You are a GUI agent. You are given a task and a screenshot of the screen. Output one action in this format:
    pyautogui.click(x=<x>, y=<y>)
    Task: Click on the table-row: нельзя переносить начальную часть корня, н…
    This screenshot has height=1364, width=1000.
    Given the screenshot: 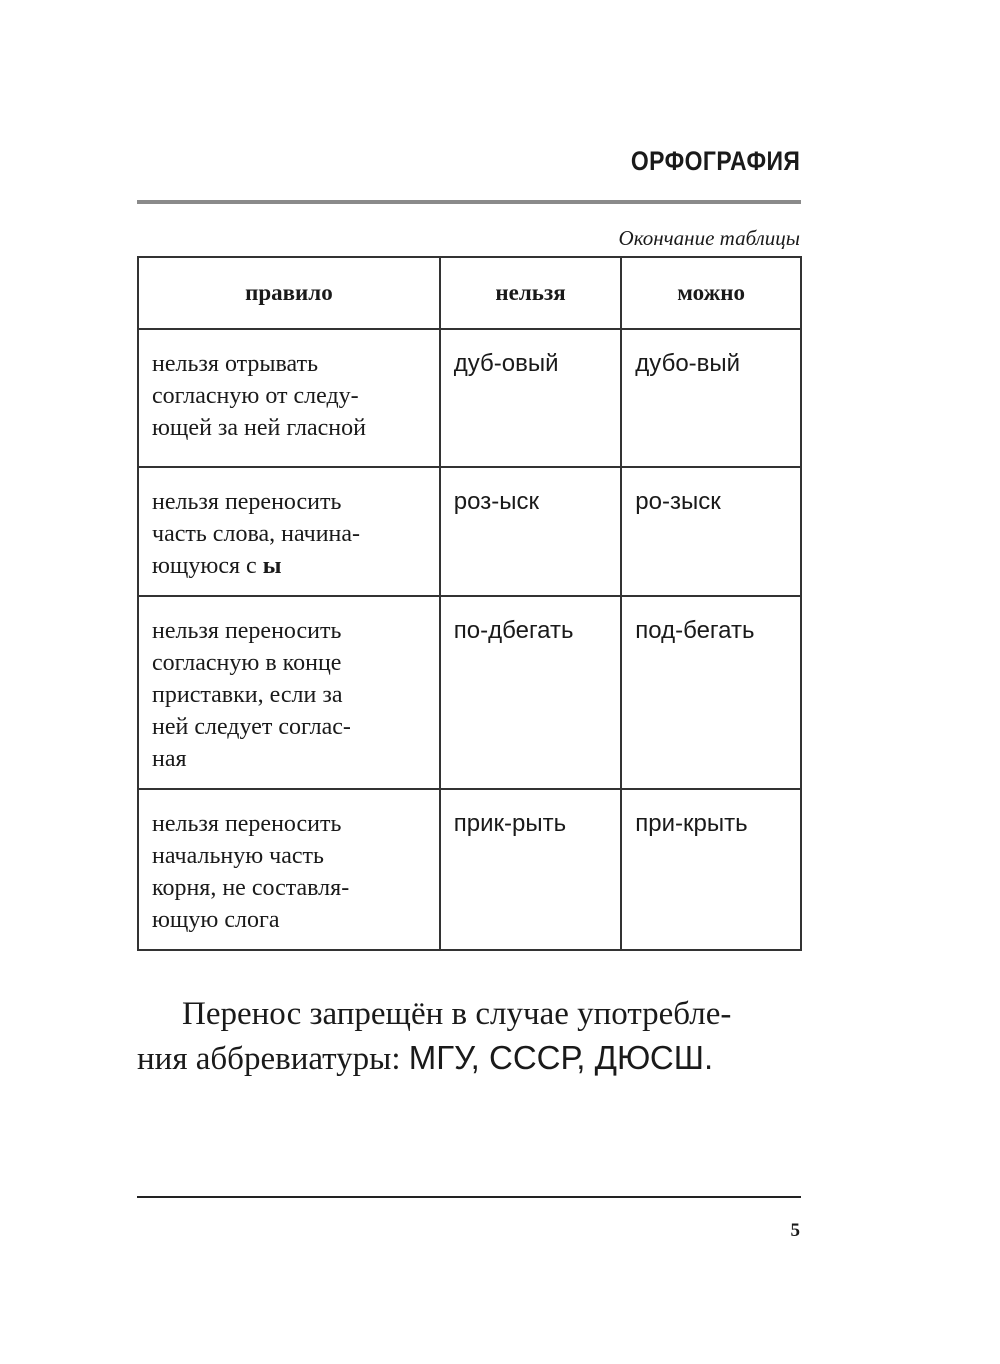 What is the action you would take?
    pyautogui.click(x=469, y=869)
    